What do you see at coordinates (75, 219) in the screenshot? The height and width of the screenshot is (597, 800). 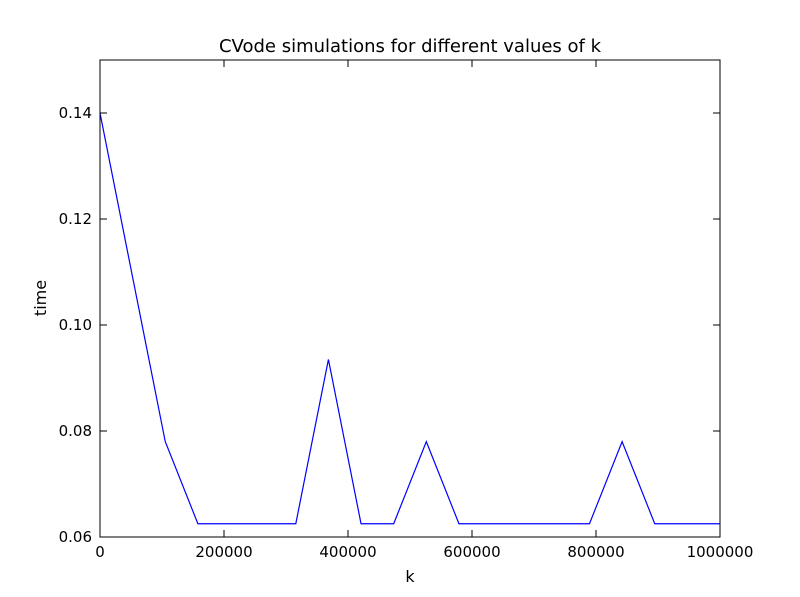 I see `y-tick-label: 0.12` at bounding box center [75, 219].